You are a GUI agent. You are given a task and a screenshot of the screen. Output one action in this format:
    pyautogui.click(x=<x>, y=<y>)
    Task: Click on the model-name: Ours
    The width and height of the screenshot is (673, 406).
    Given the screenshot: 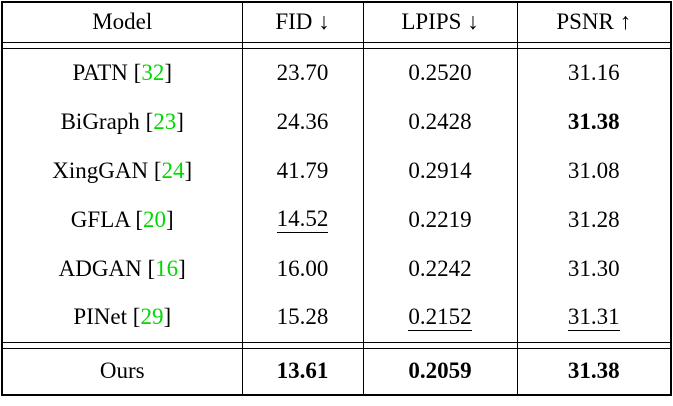 What is the action you would take?
    pyautogui.click(x=122, y=371)
    